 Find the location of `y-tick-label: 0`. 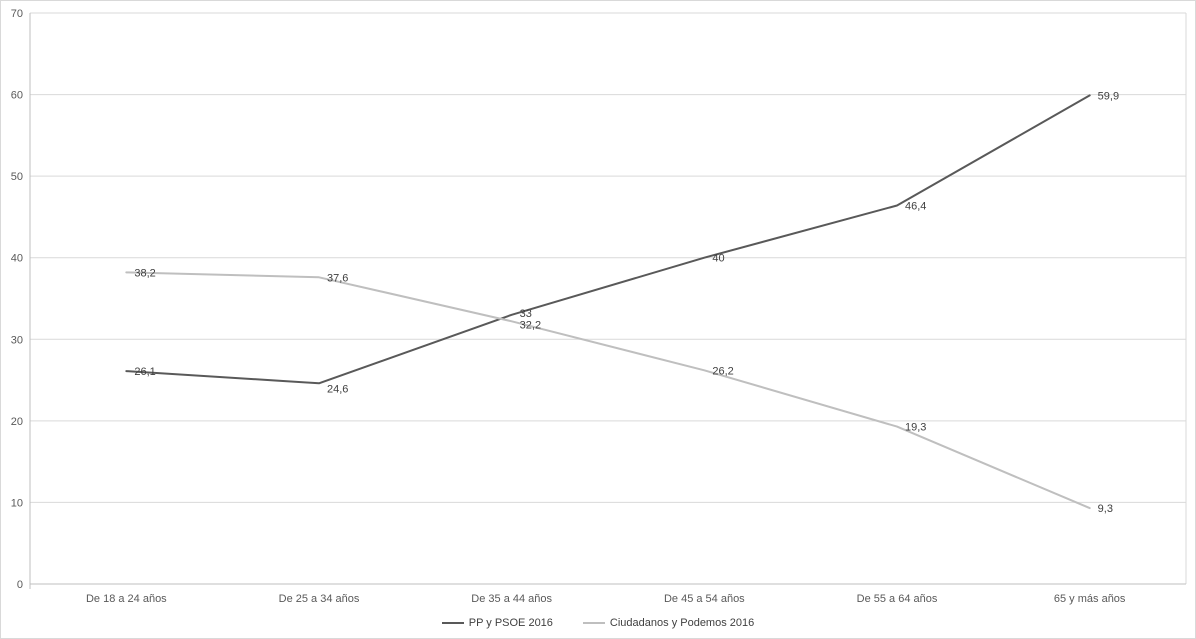

y-tick-label: 0 is located at coordinates (20, 585).